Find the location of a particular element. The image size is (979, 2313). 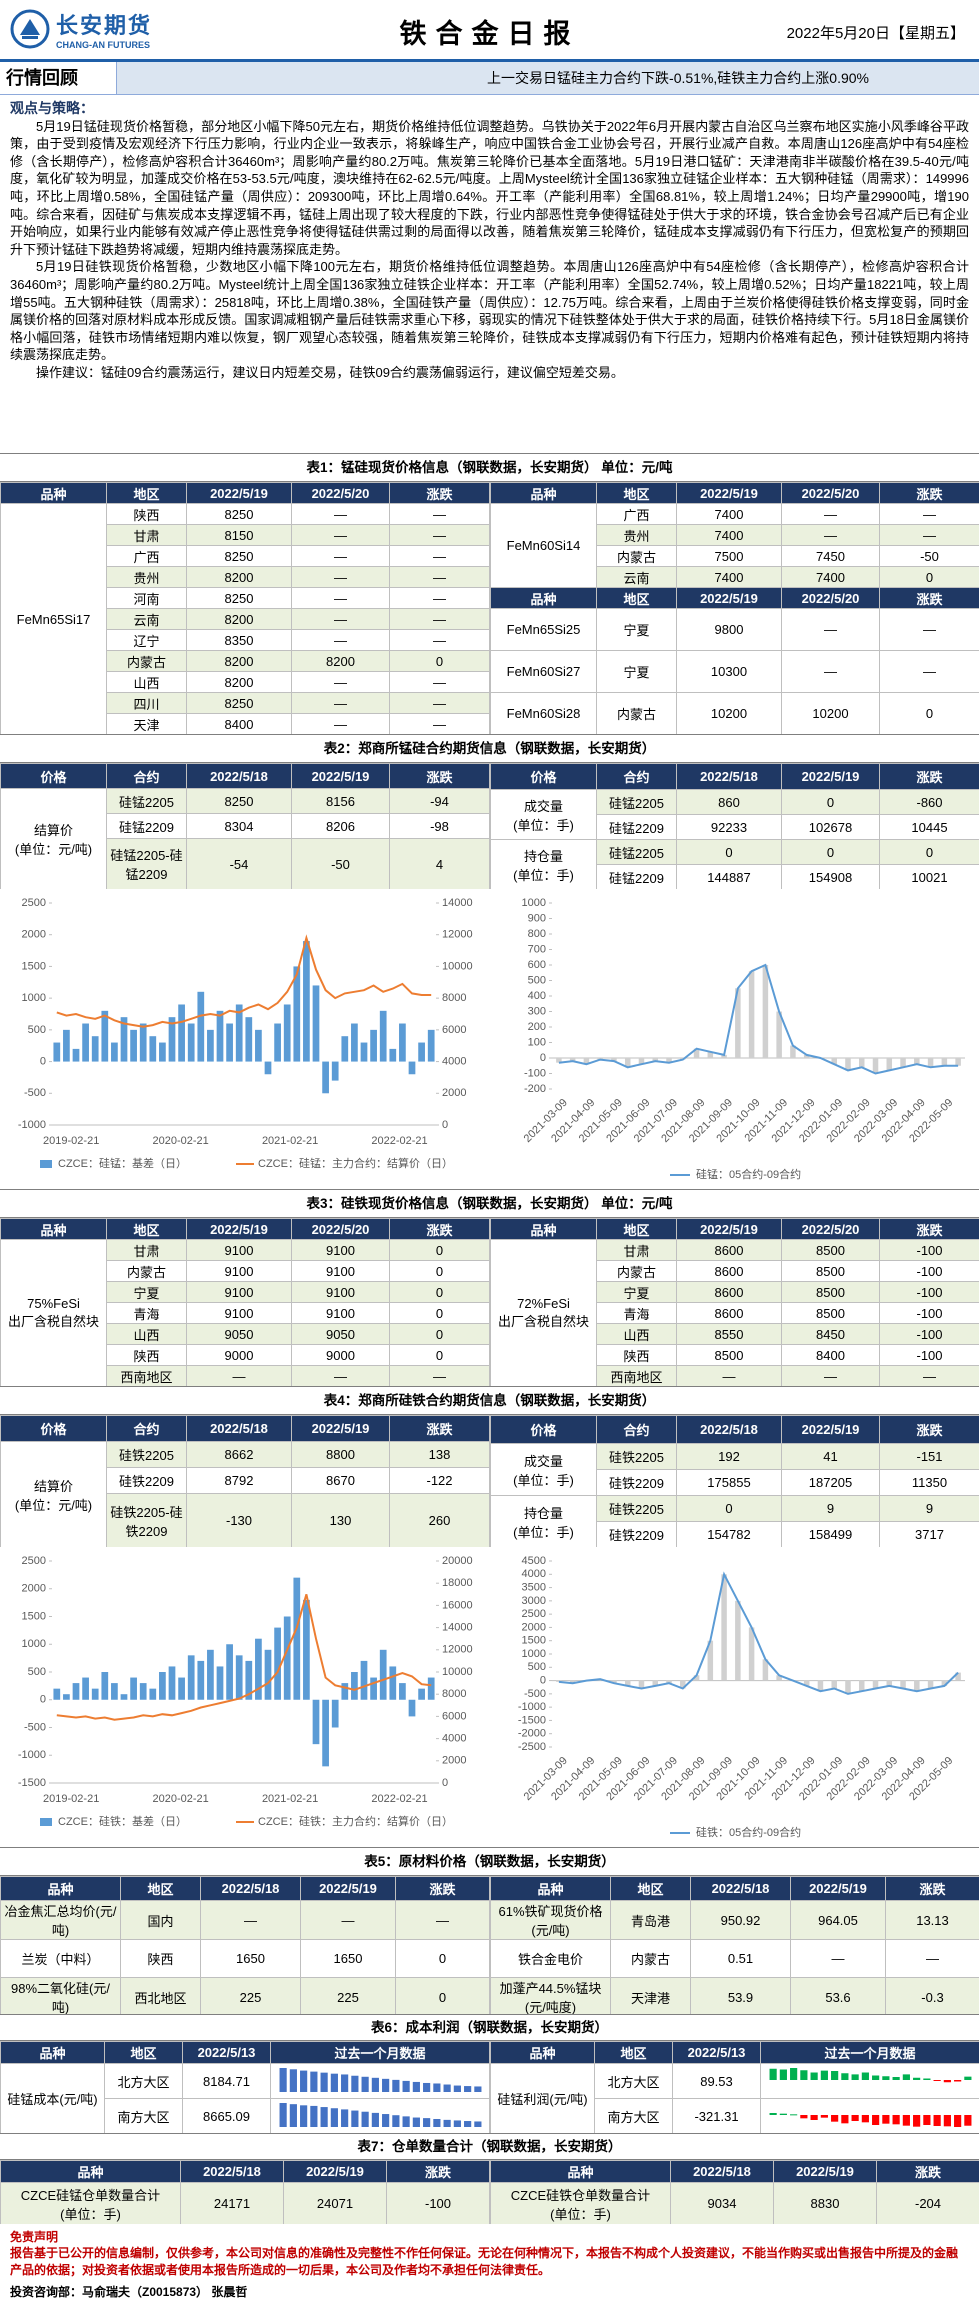

cell-text: 72%FeSi is located at coordinates (543, 1303).